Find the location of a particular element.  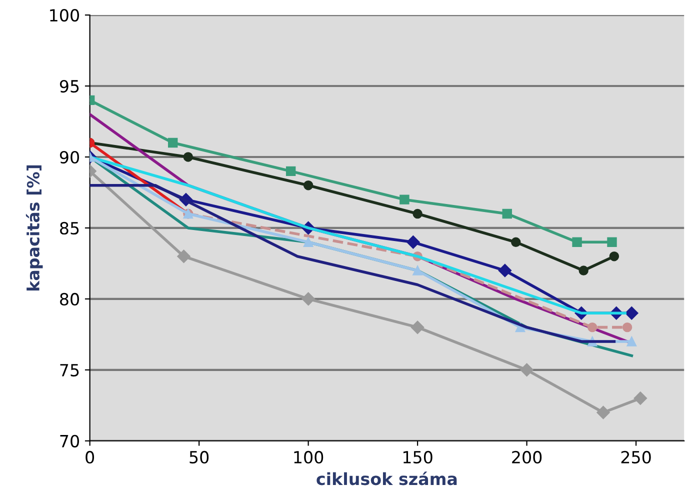

x-axis-title: ciklusok száma is located at coordinates (386, 479).